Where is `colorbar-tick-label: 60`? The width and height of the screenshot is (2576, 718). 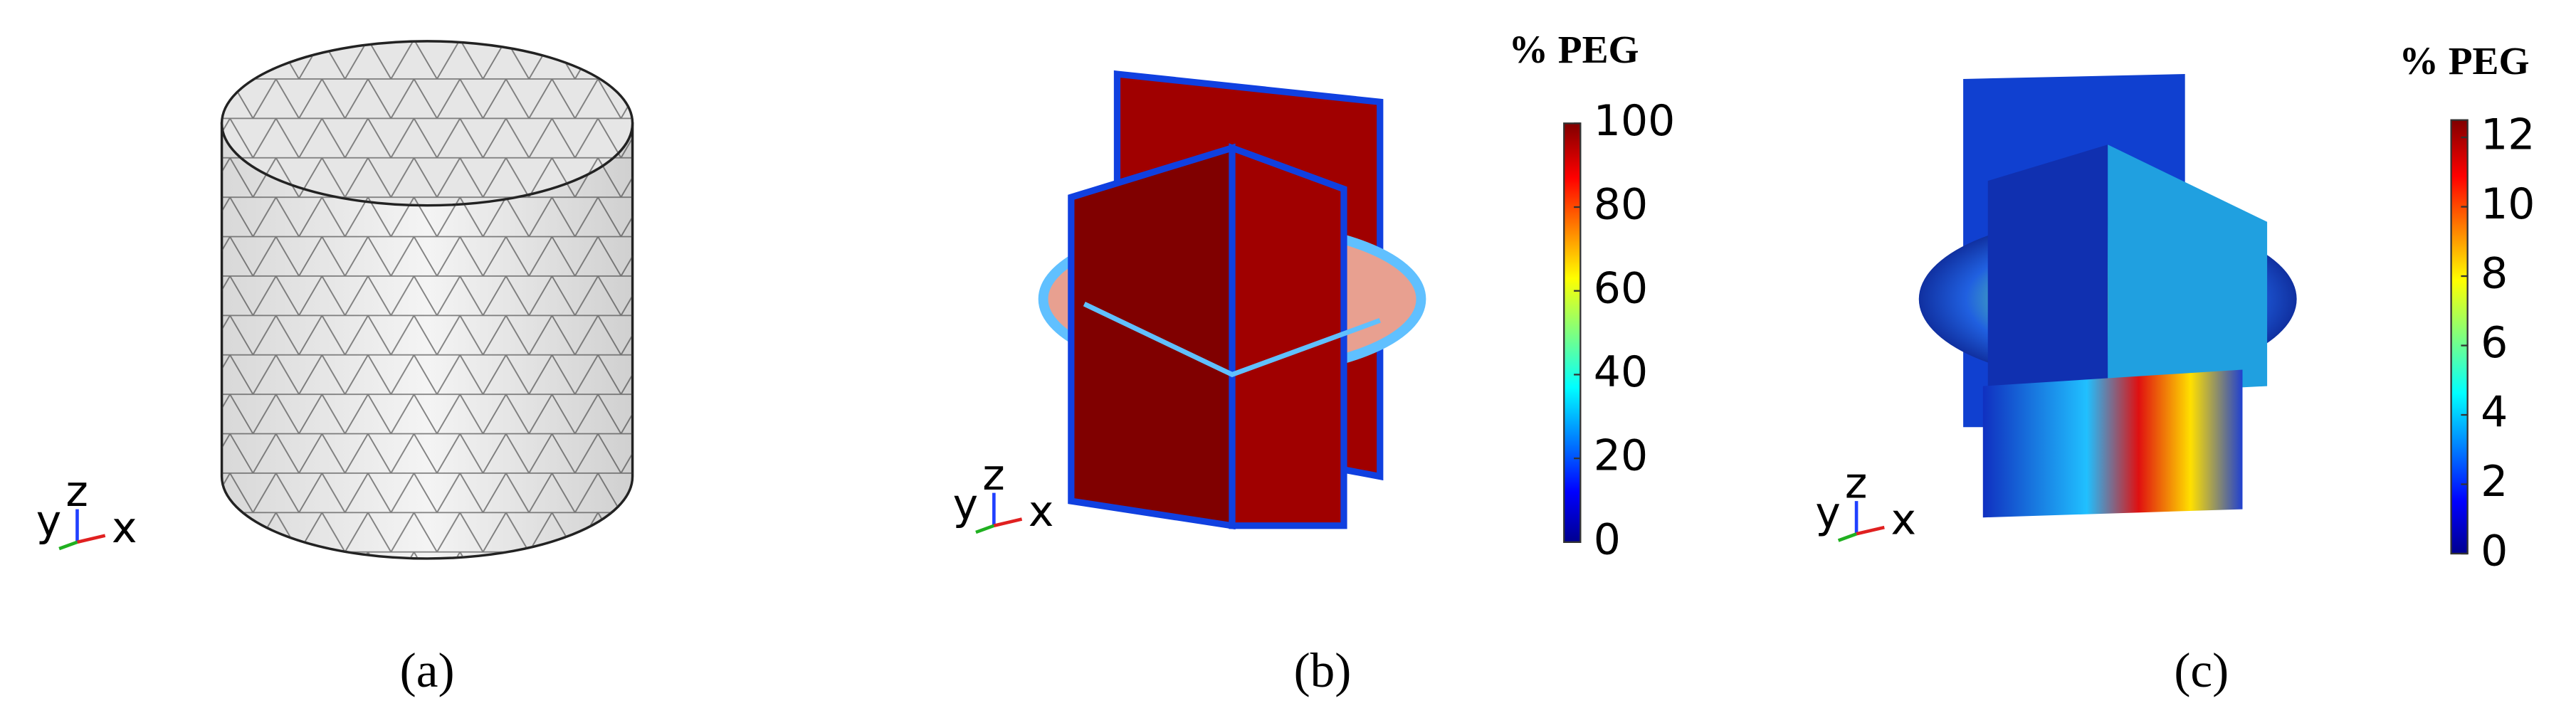
colorbar-tick-label: 60 is located at coordinates (1621, 288).